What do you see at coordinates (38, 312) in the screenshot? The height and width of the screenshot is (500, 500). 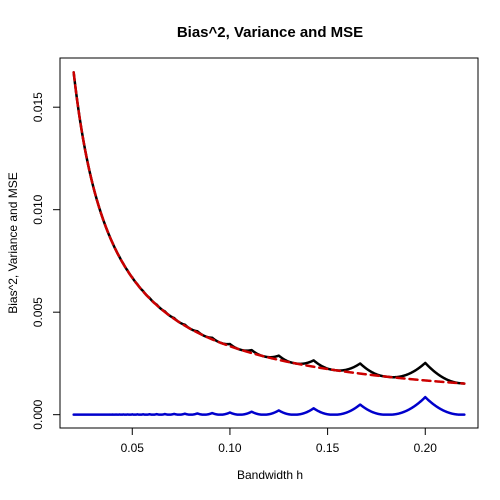 I see `y-tick-label: 0.005` at bounding box center [38, 312].